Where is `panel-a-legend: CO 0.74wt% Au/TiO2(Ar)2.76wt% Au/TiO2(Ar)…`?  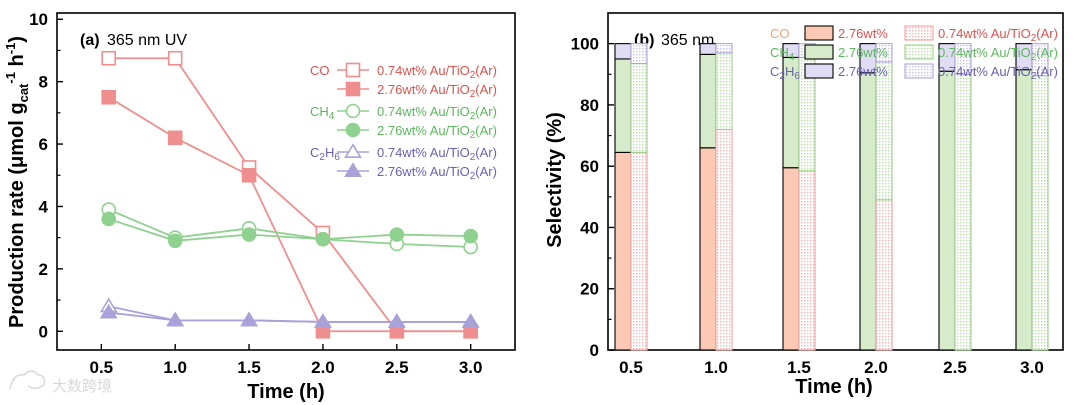
panel-a-legend: CO 0.74wt% Au/TiO2(Ar)2.76wt% Au/TiO2(Ar)… is located at coordinates (403, 122).